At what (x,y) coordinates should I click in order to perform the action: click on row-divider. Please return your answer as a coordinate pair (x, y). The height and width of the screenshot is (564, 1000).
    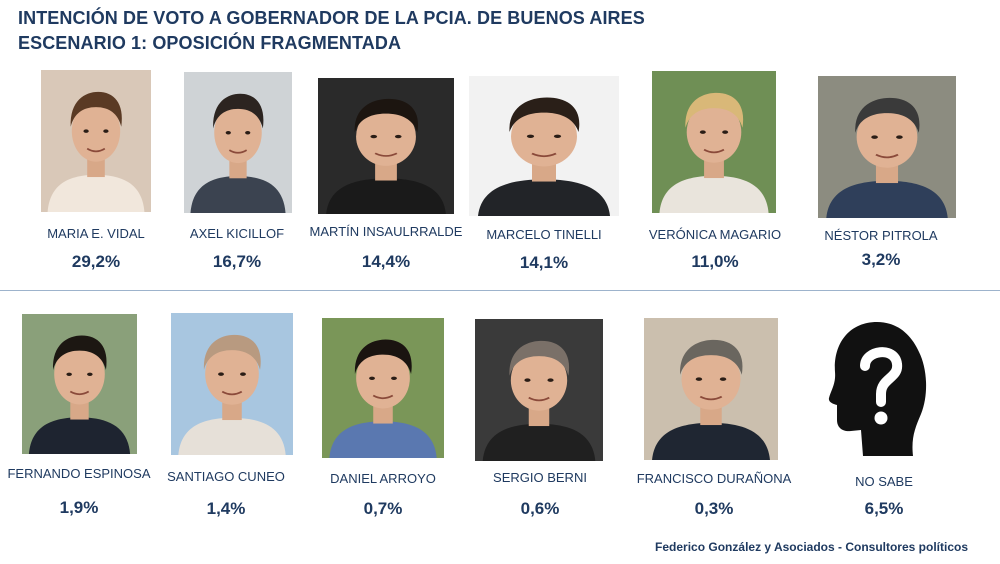
    Looking at the image, I should click on (500, 290).